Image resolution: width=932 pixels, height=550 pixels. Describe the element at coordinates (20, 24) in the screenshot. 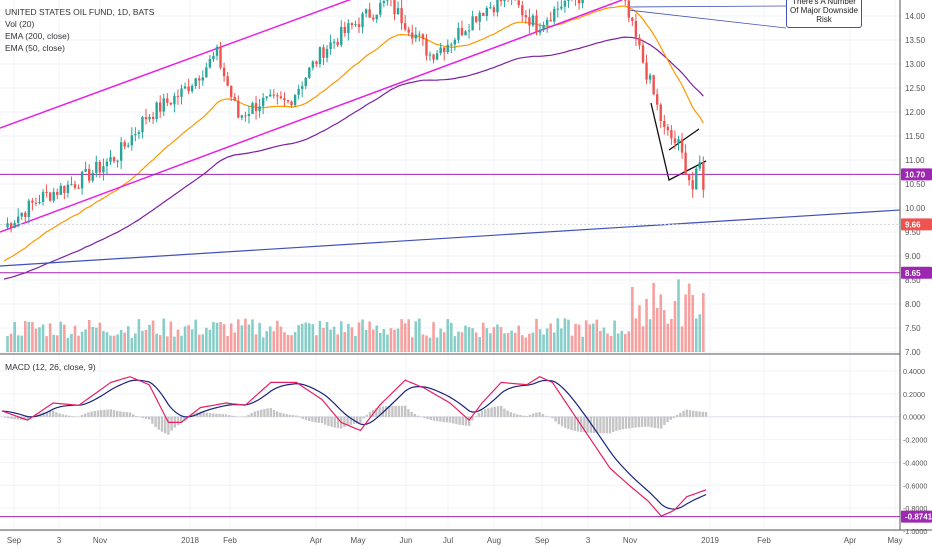

I see `legend-vol: Vol (20)` at that location.